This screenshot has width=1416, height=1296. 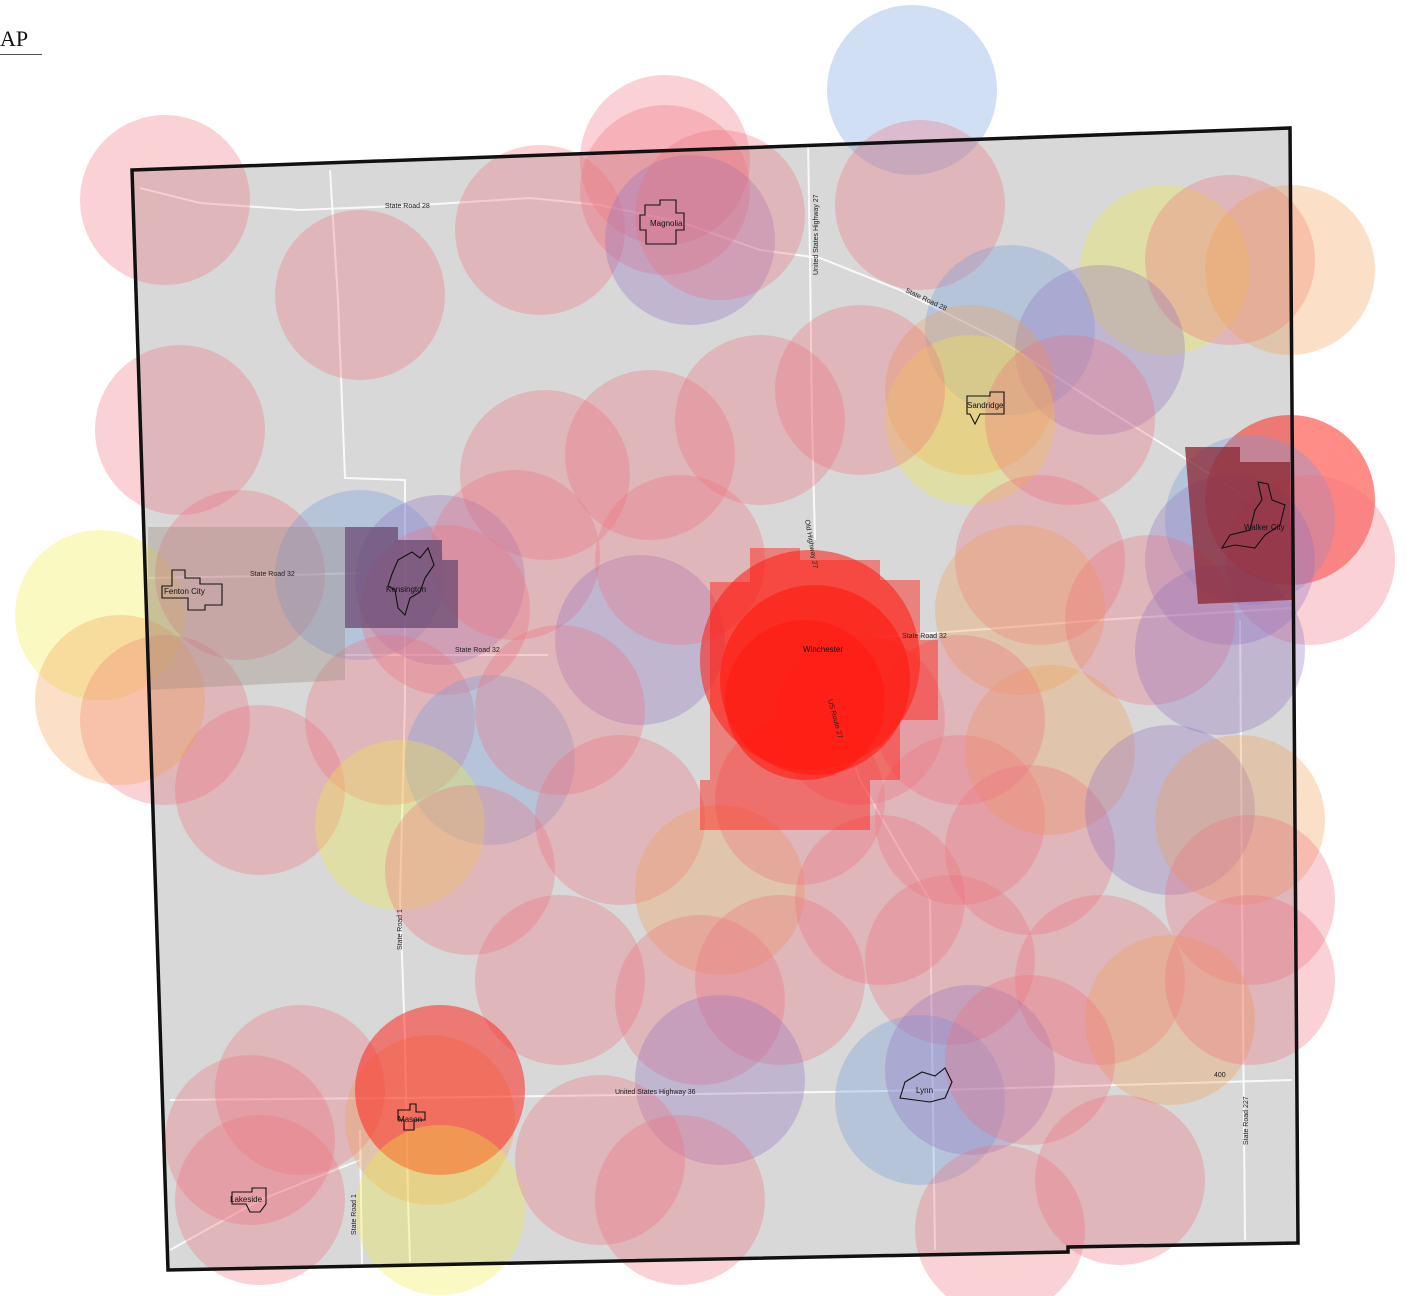 I want to click on road-label-state-road-32-east: State Road 32, so click(x=924, y=636).